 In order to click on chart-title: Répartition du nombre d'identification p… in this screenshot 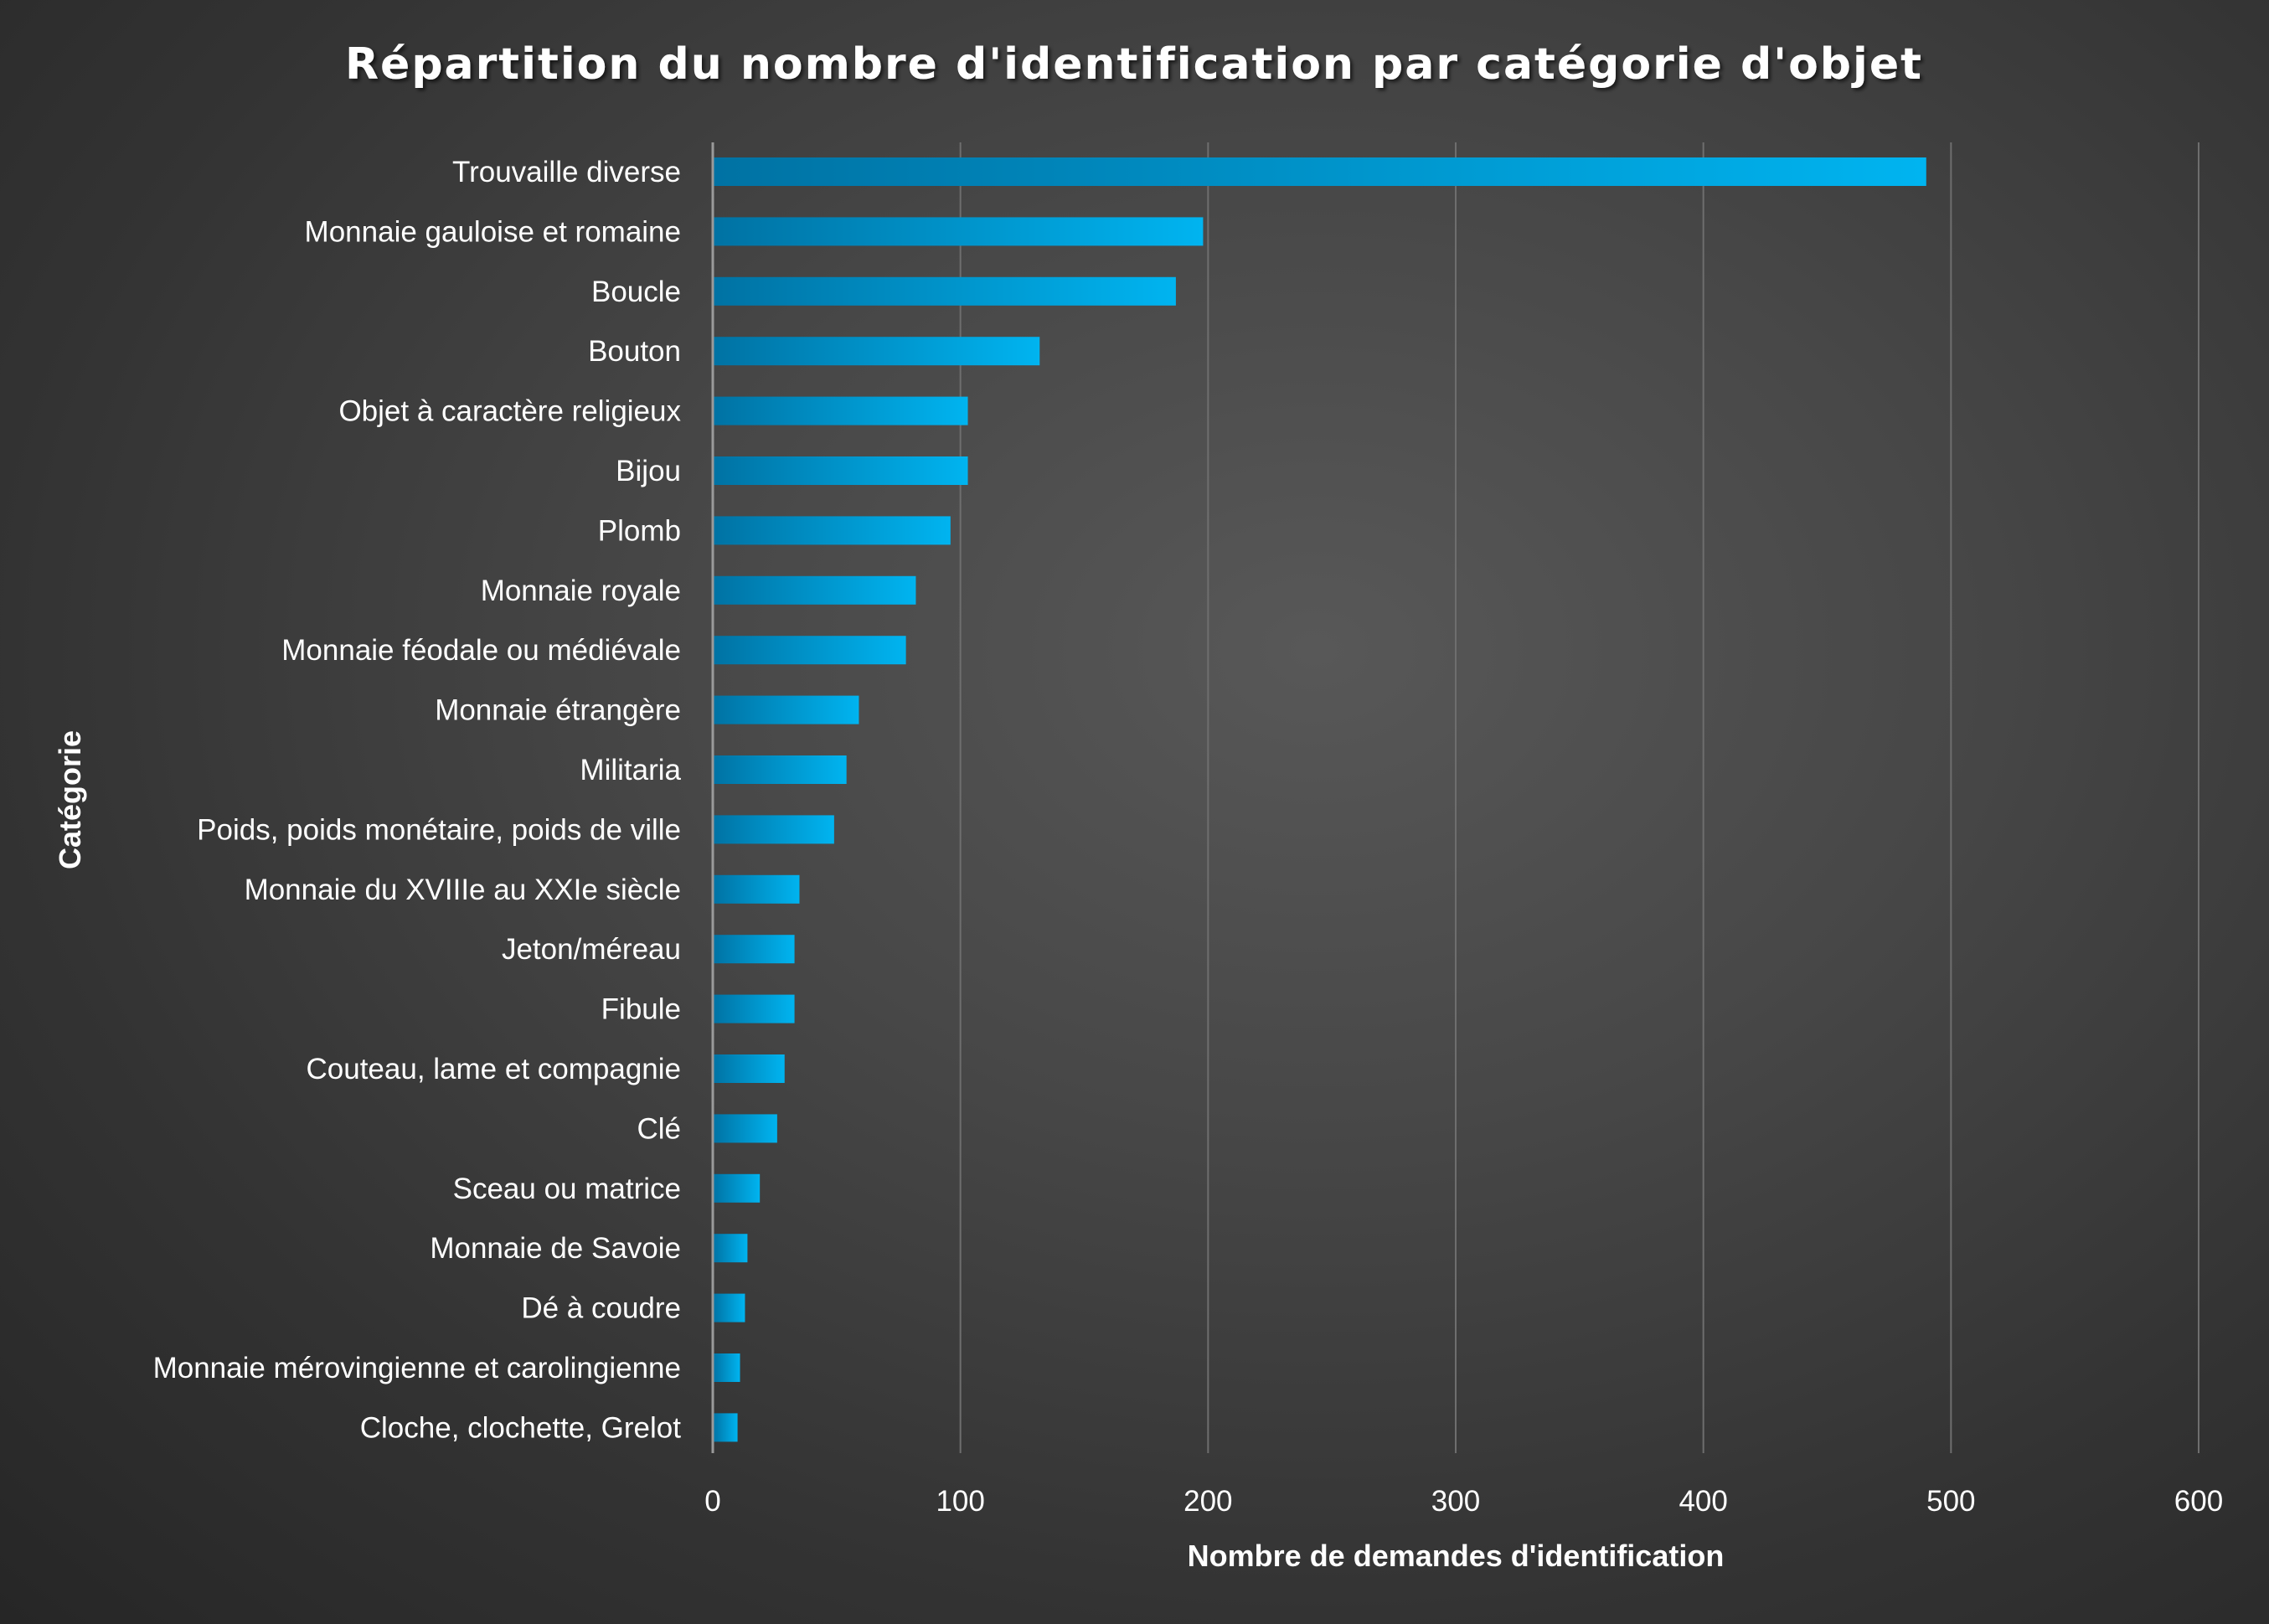, I will do `click(1134, 64)`.